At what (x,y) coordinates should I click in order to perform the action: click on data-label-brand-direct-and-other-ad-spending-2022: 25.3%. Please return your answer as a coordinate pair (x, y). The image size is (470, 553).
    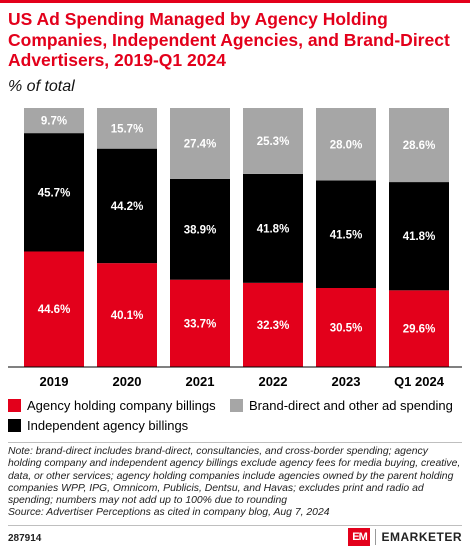
    Looking at the image, I should click on (273, 142).